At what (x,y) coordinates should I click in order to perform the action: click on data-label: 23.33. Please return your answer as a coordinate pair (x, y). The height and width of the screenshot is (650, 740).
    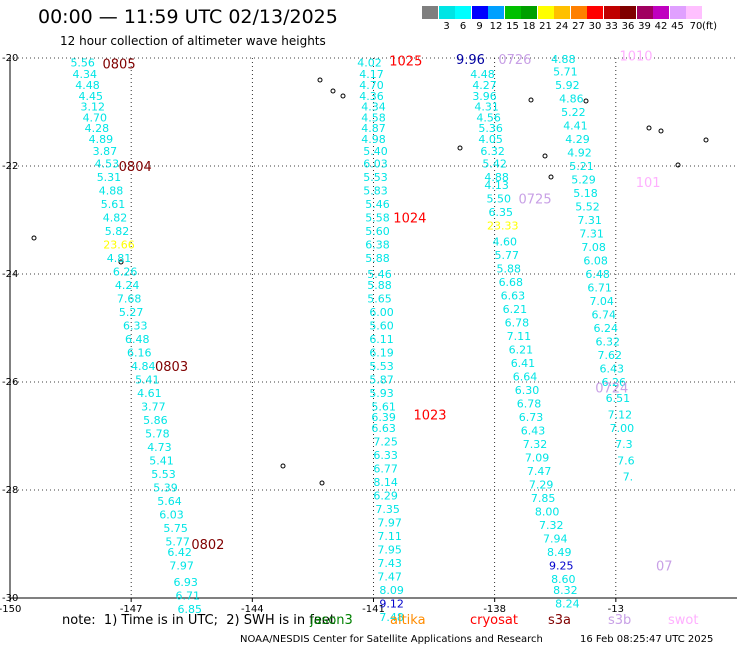
    Looking at the image, I should click on (503, 225).